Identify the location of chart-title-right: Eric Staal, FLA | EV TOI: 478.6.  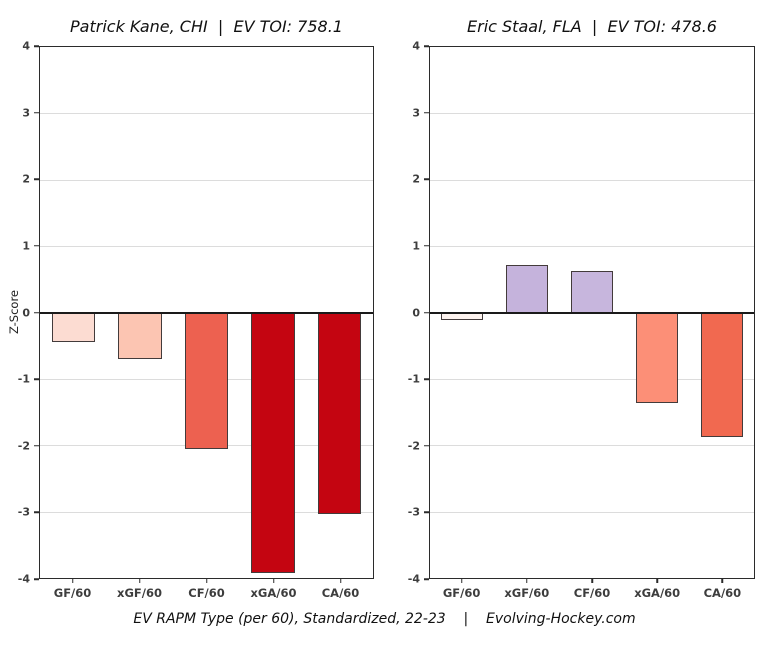
(592, 26).